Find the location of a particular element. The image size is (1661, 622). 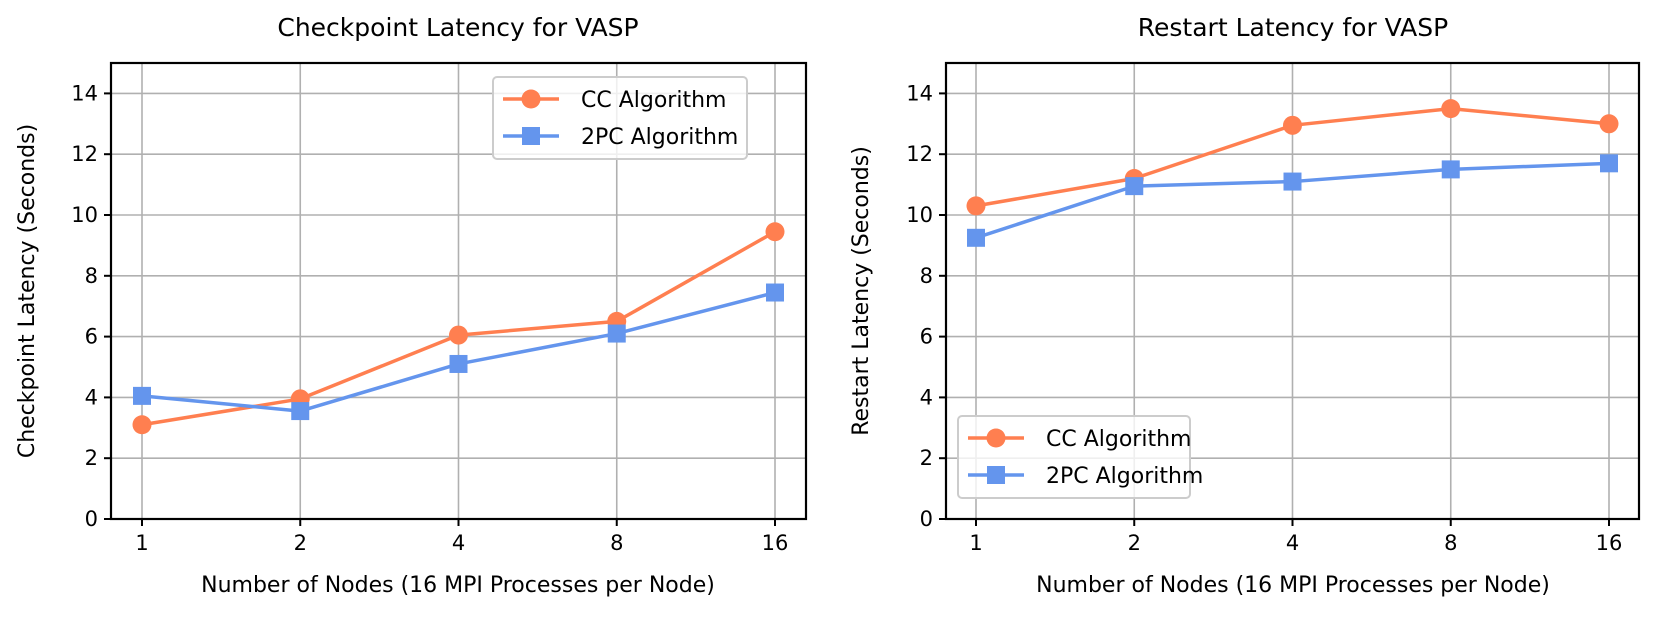

chart-title: Checkpoint Latency for VASP is located at coordinates (457, 27).